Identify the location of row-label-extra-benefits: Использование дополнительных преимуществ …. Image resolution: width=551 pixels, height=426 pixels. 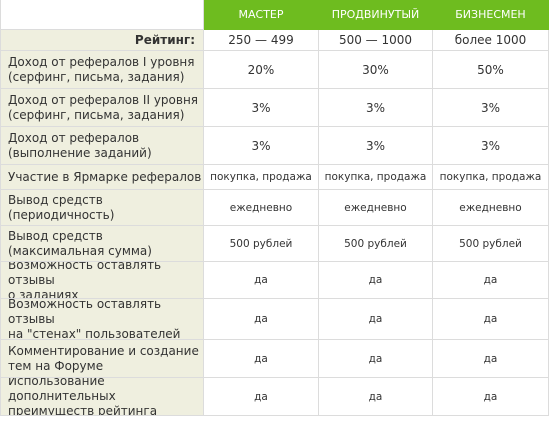
(102, 397).